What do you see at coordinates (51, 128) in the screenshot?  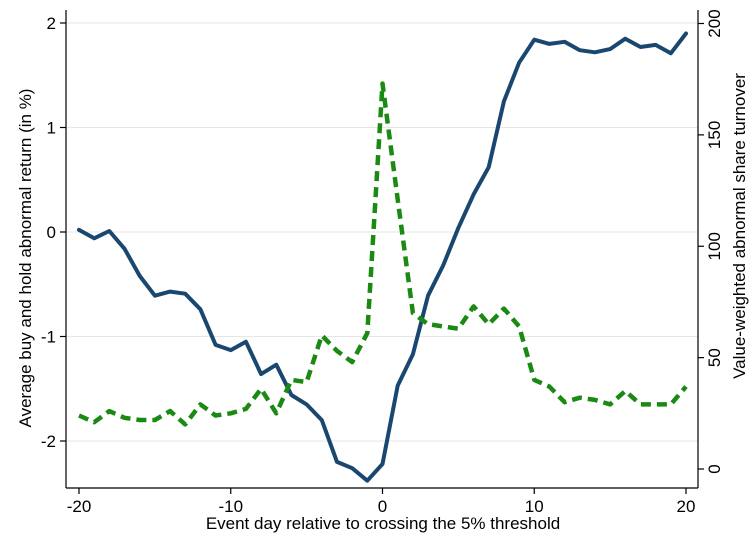 I see `y-tick-label-left: 1` at bounding box center [51, 128].